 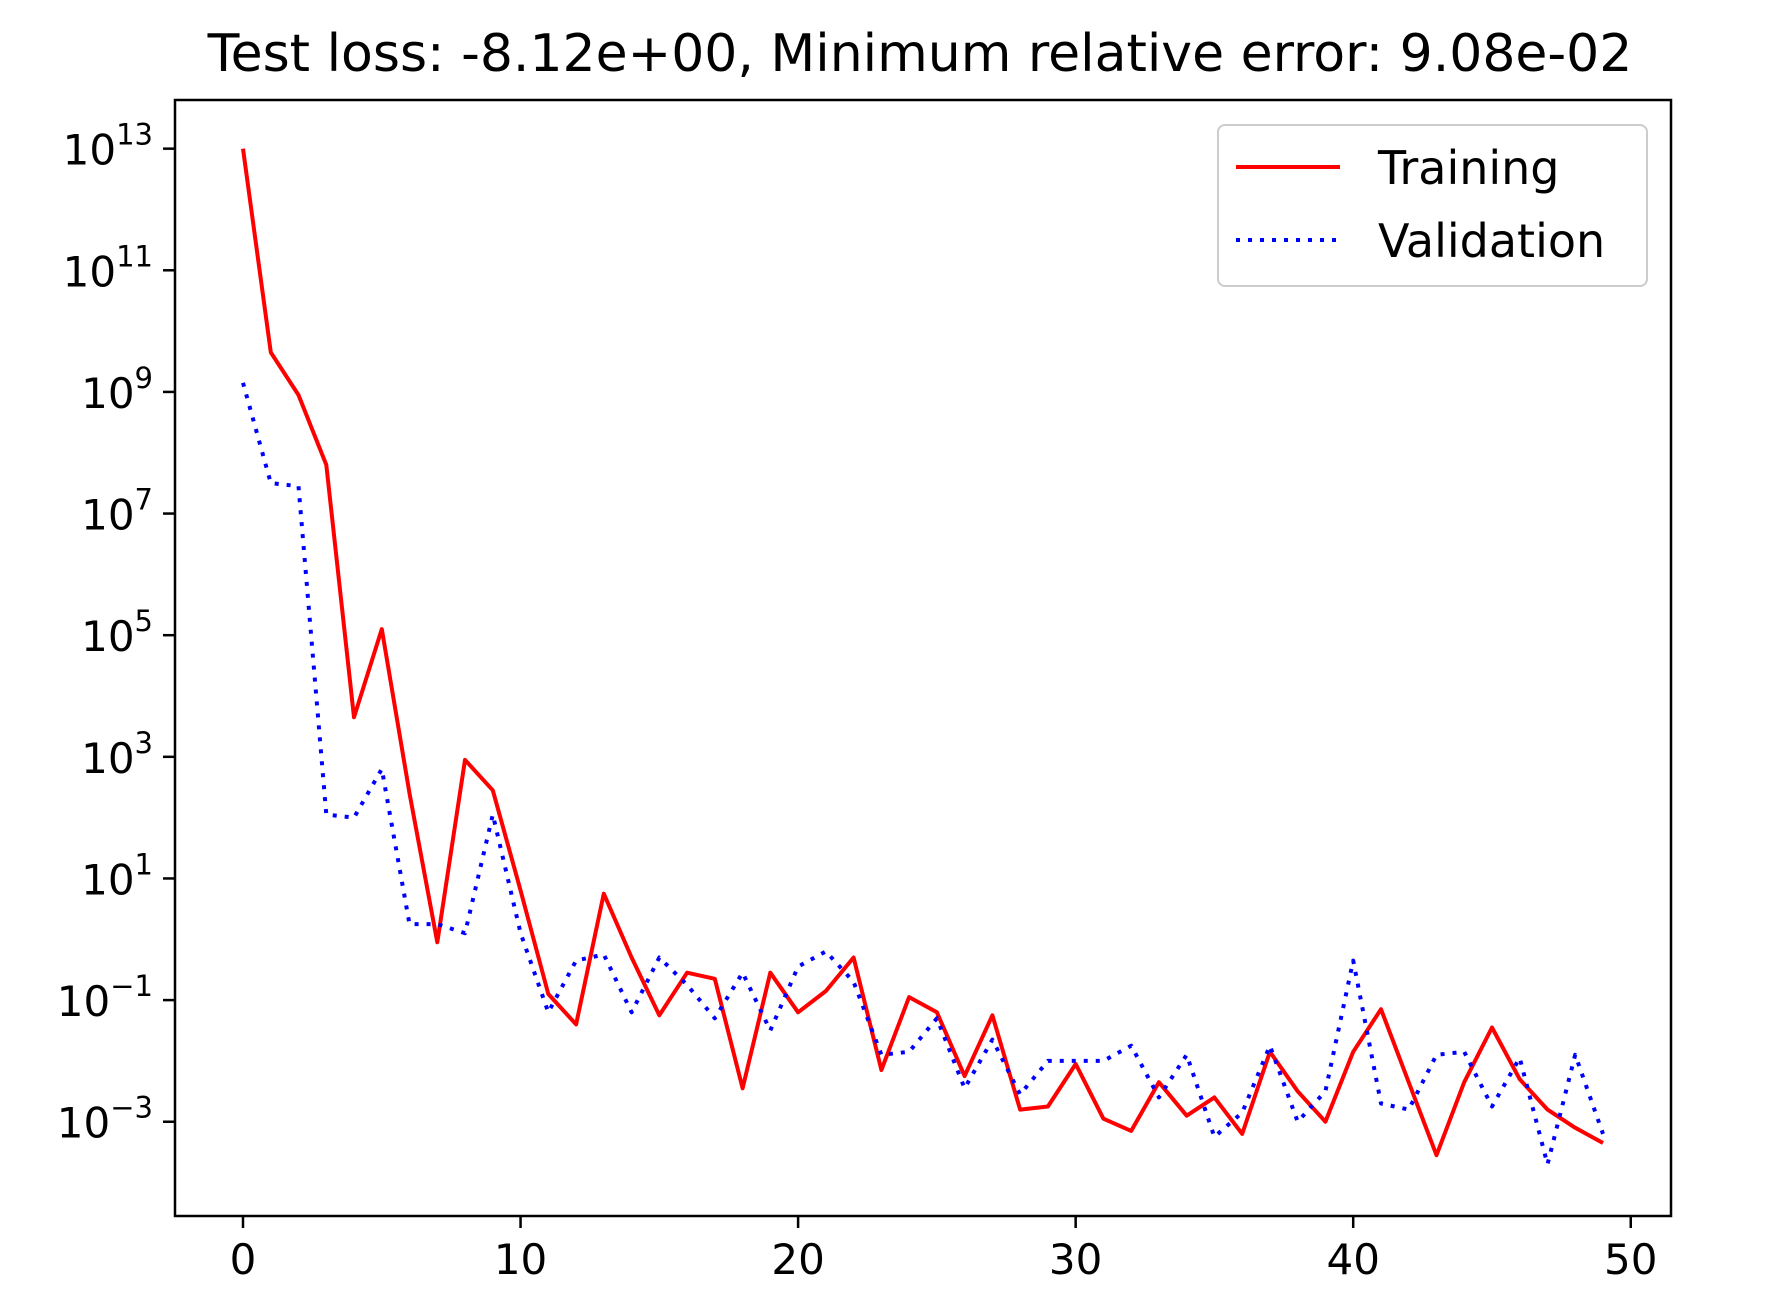 What do you see at coordinates (1630, 1259) in the screenshot?
I see `x-tick-label: 50` at bounding box center [1630, 1259].